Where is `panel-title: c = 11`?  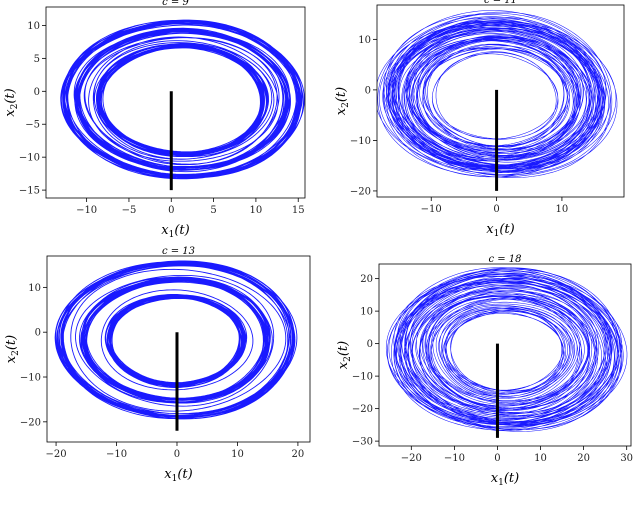
panel-title: c = 11 is located at coordinates (500, 3).